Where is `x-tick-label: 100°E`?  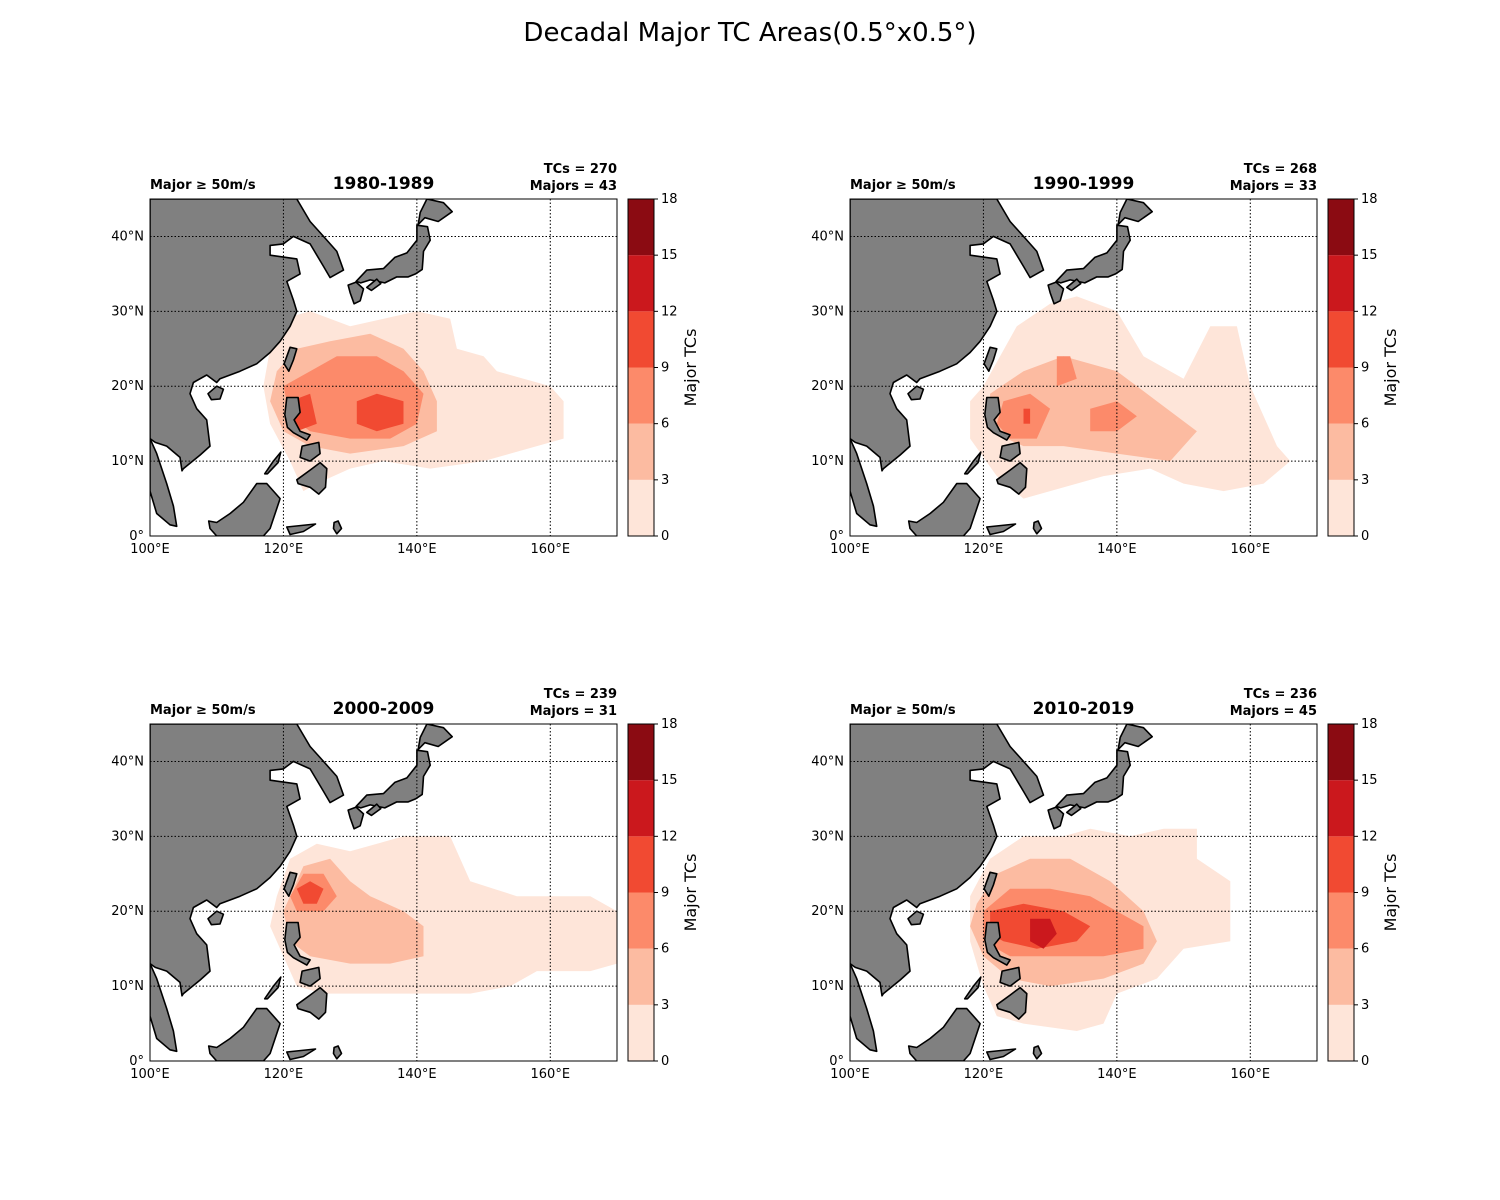
x-tick-label: 100°E is located at coordinates (850, 549).